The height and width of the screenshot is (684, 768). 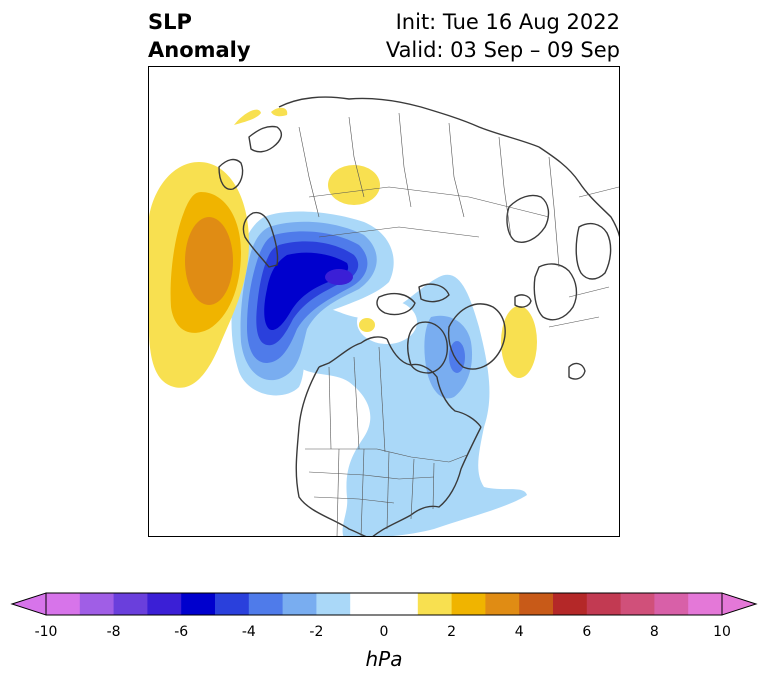 What do you see at coordinates (519, 342) in the screenshot?
I see `positive-anomaly-east` at bounding box center [519, 342].